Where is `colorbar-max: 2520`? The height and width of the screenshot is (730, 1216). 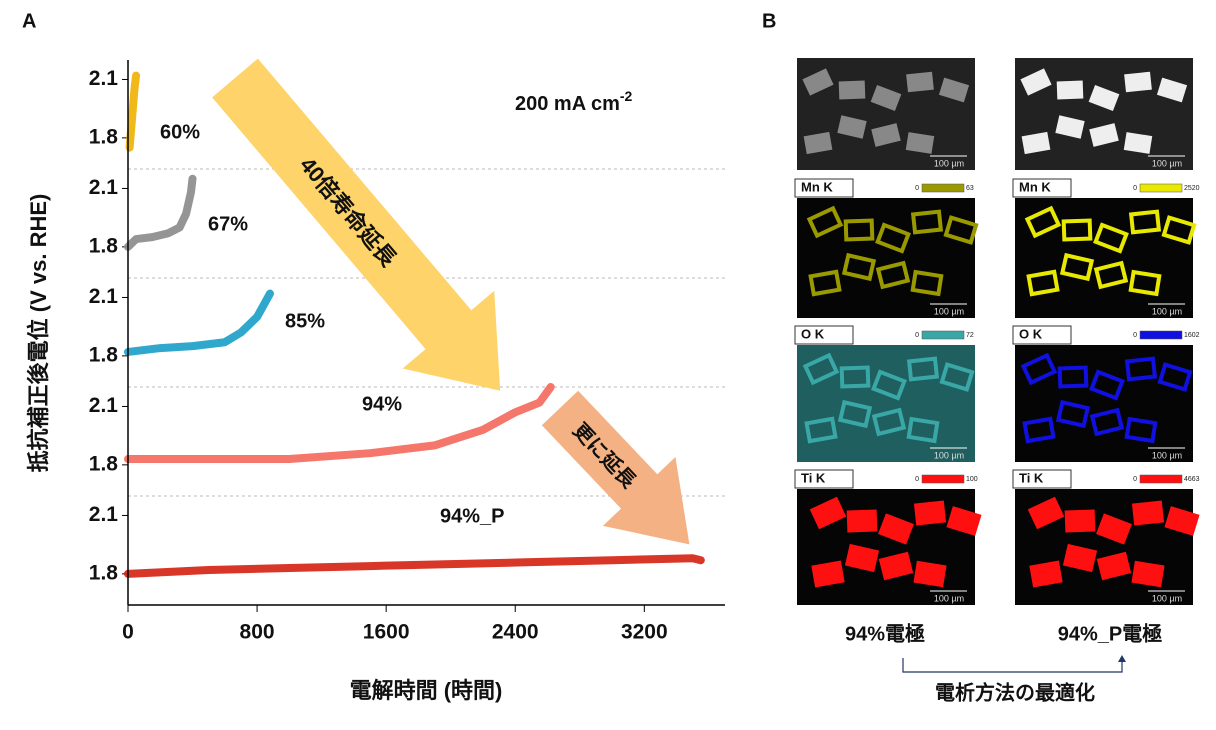
colorbar-max: 2520 is located at coordinates (1192, 188).